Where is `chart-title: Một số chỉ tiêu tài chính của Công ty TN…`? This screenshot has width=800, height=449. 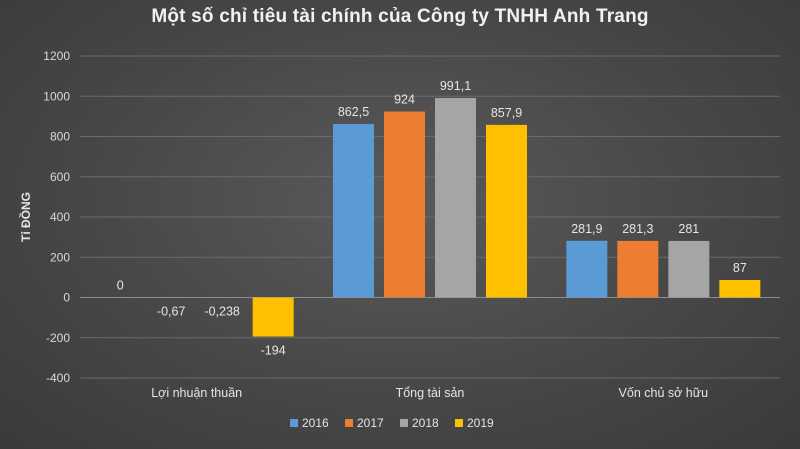
chart-title: Một số chỉ tiêu tài chính của Công ty TN… is located at coordinates (400, 16).